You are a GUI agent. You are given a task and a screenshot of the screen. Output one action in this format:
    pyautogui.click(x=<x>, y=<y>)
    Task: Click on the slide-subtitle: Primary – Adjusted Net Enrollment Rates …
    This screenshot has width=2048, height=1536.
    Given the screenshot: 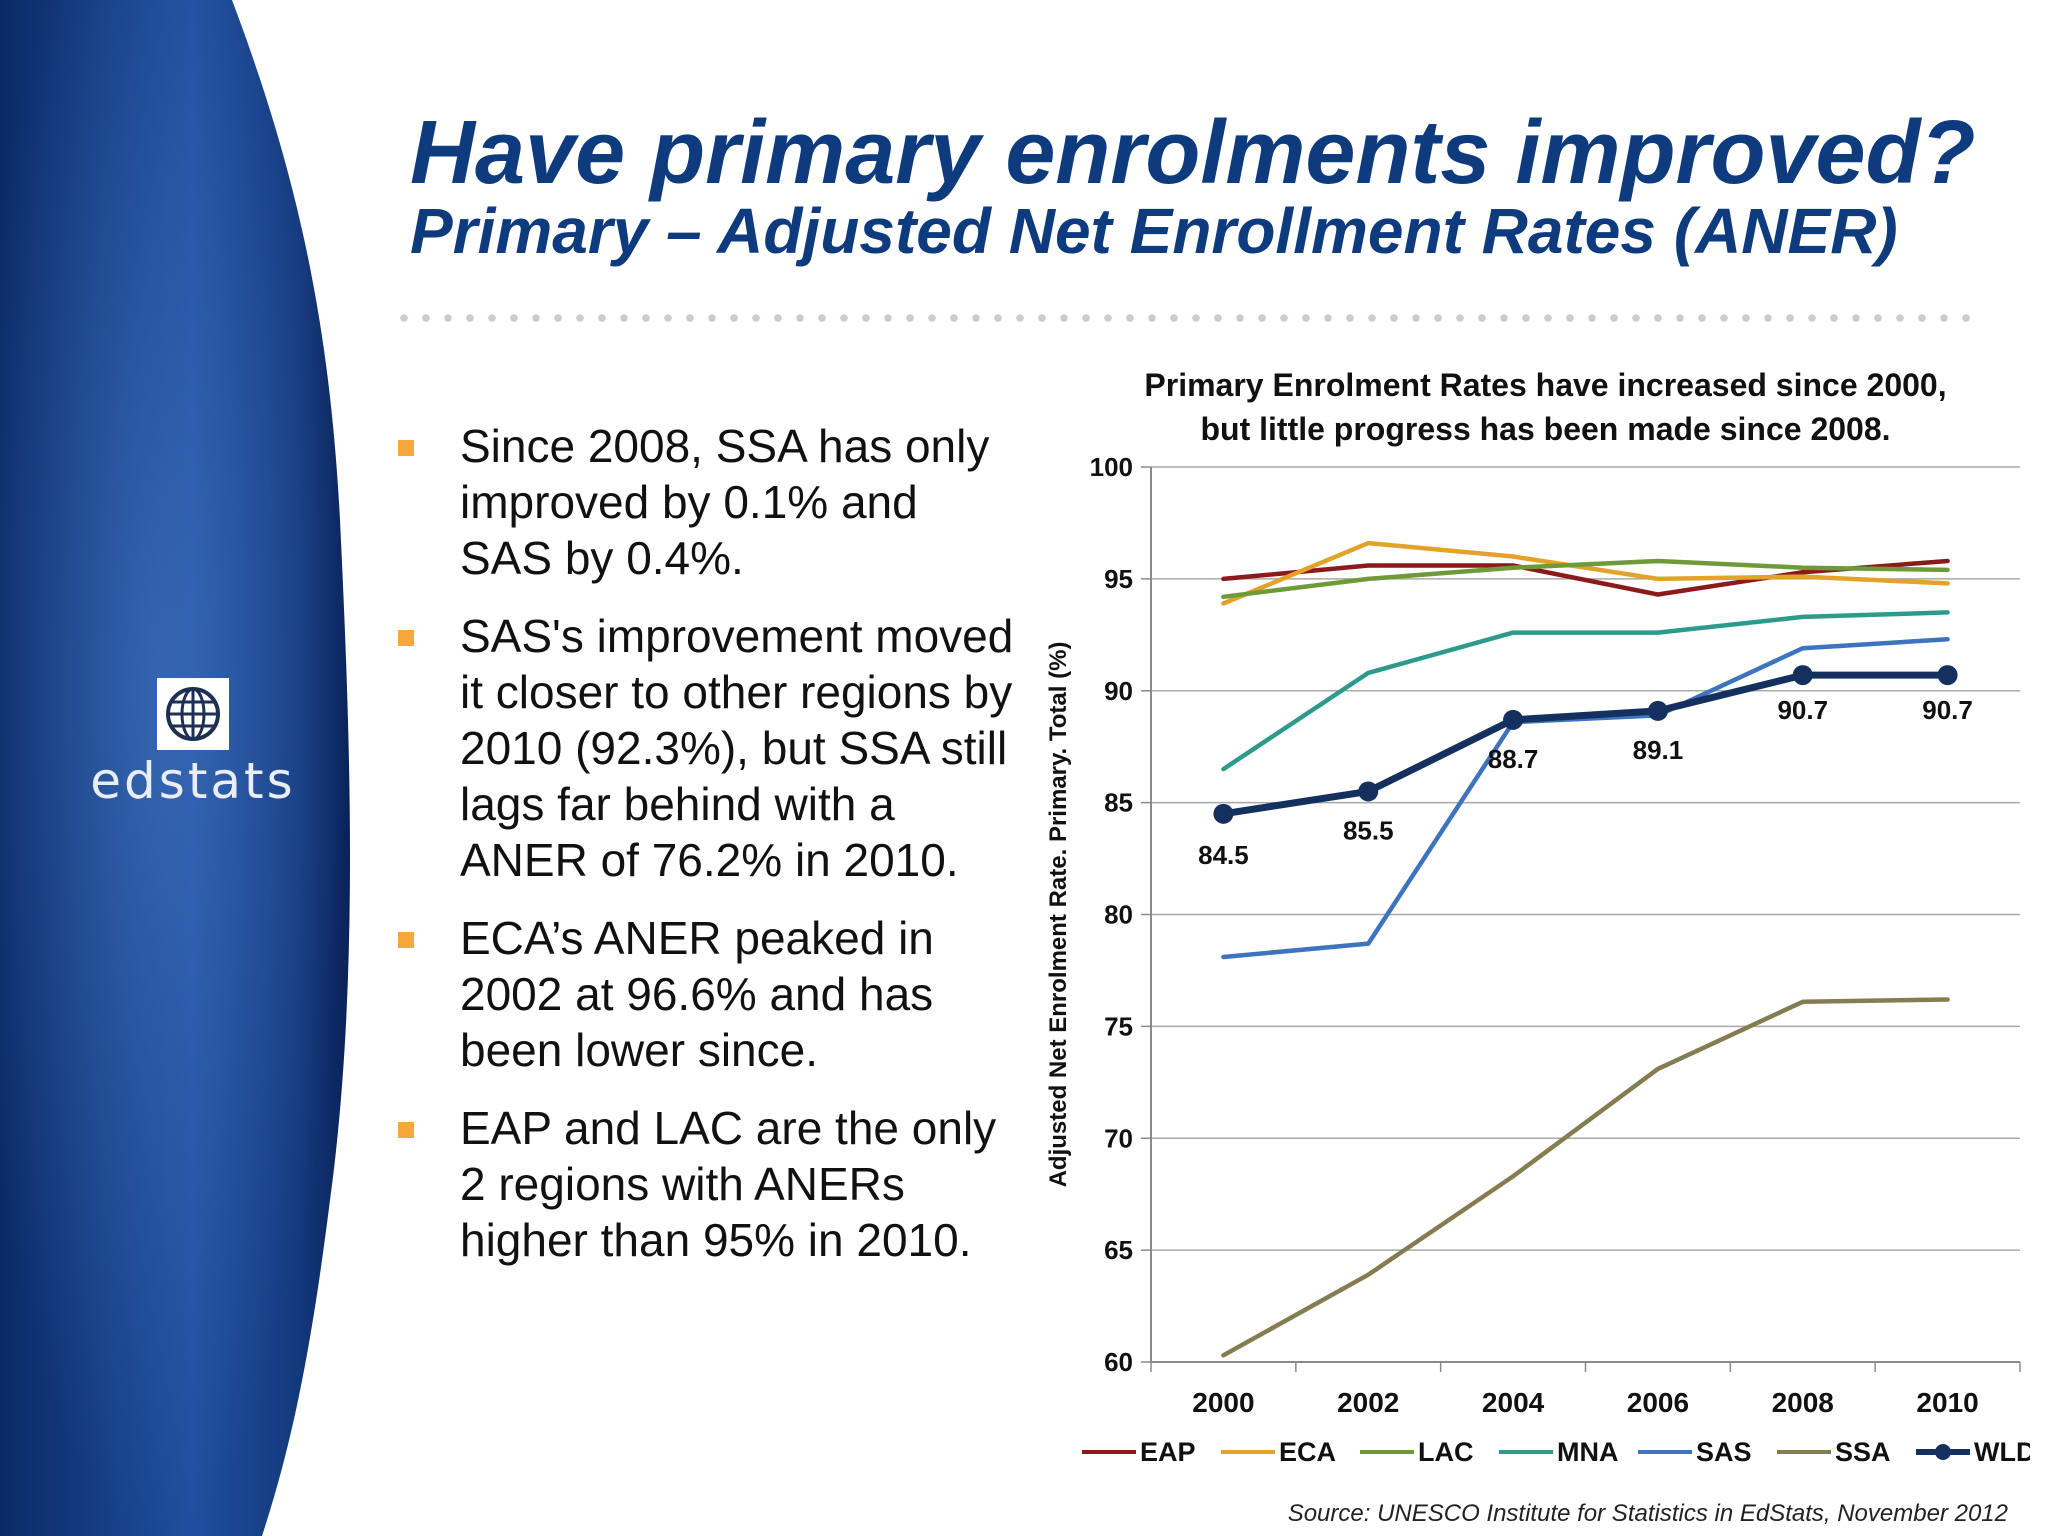 What is the action you would take?
    pyautogui.click(x=1154, y=231)
    